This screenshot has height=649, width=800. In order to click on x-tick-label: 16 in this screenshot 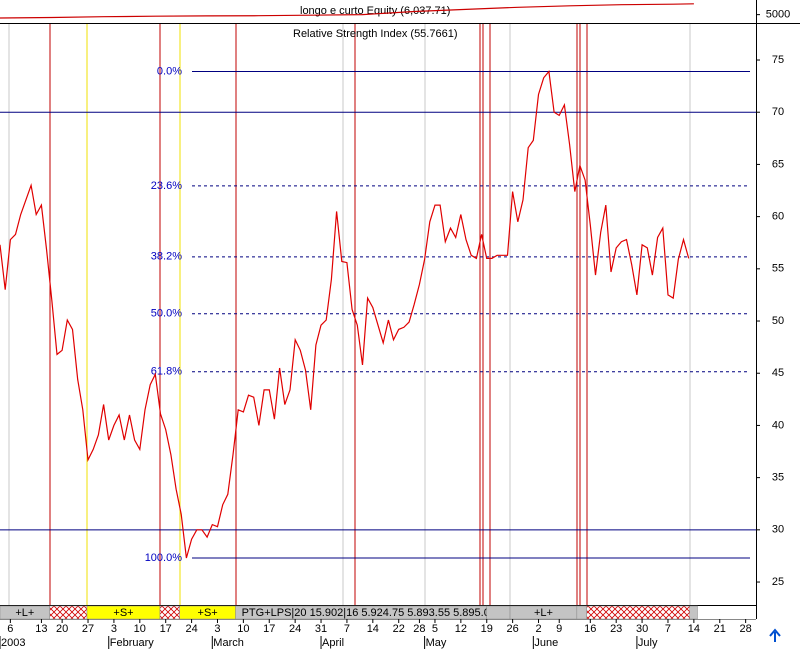, I will do `click(590, 629)`.